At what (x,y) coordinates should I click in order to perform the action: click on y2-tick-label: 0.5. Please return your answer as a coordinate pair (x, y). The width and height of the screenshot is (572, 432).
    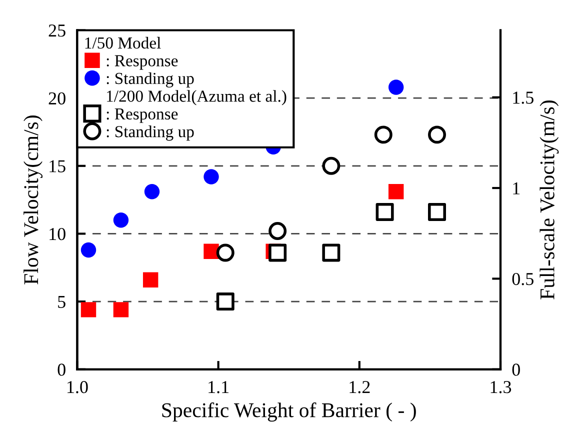
    Looking at the image, I should click on (523, 279).